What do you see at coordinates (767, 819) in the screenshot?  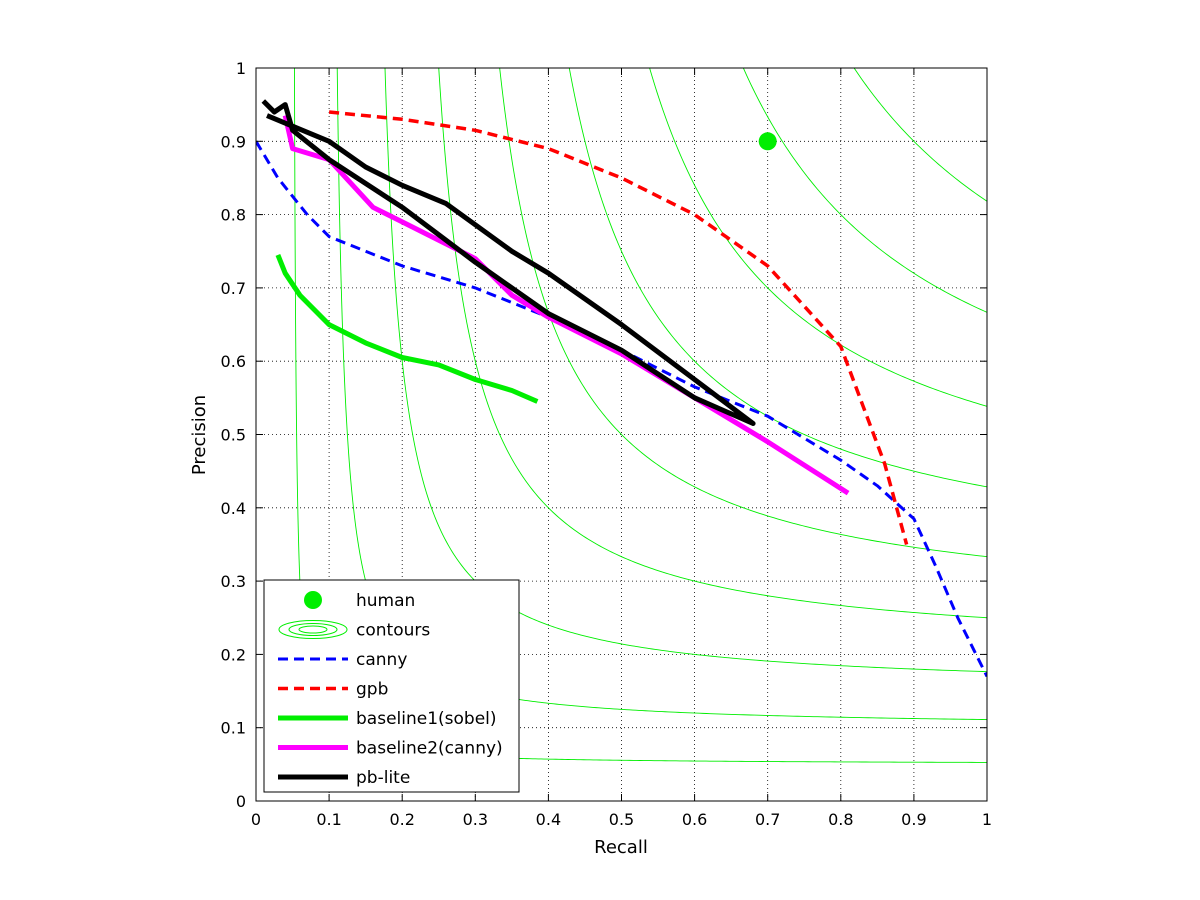 I see `x-tick-label: 0.7` at bounding box center [767, 819].